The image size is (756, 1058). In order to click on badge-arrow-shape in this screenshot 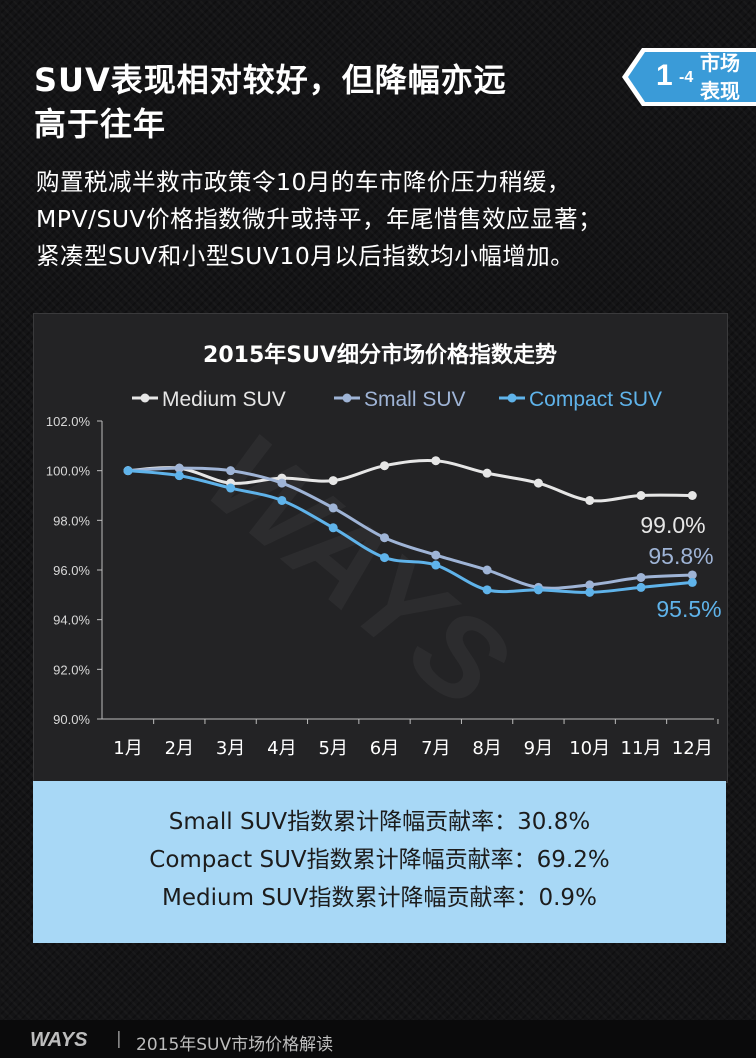, I will do `click(689, 77)`.